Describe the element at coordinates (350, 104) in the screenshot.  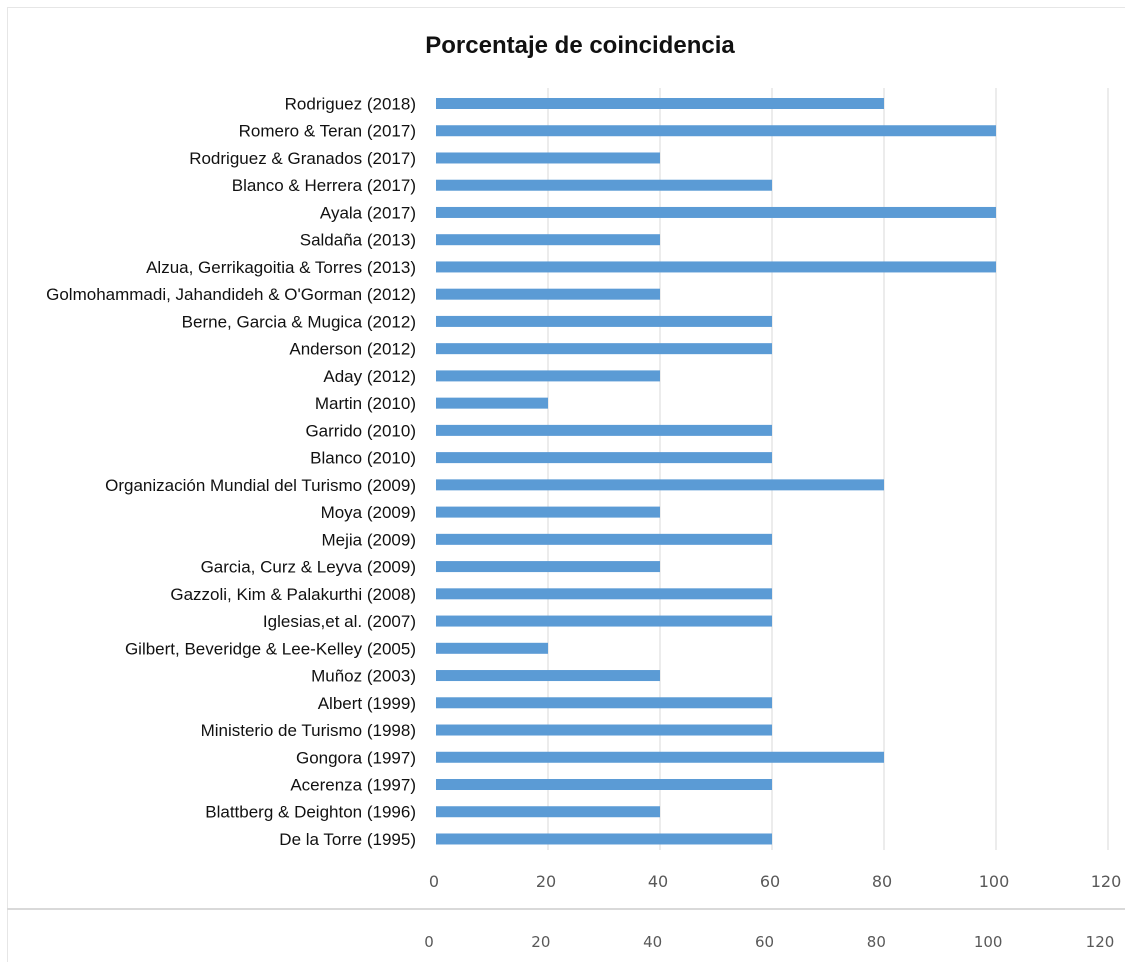
I see `category-label: Rodriguez (2018)` at that location.